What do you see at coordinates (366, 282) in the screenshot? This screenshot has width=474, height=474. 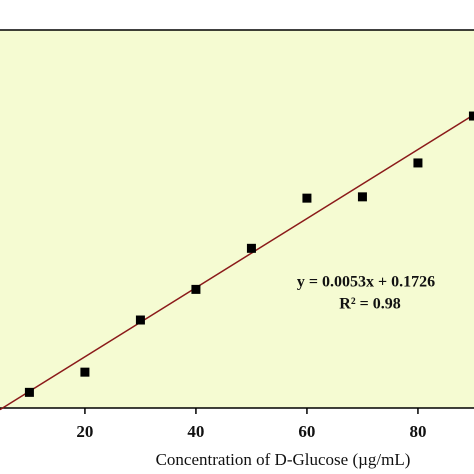 I see `equation: y = 0.0053x + 0.1726` at bounding box center [366, 282].